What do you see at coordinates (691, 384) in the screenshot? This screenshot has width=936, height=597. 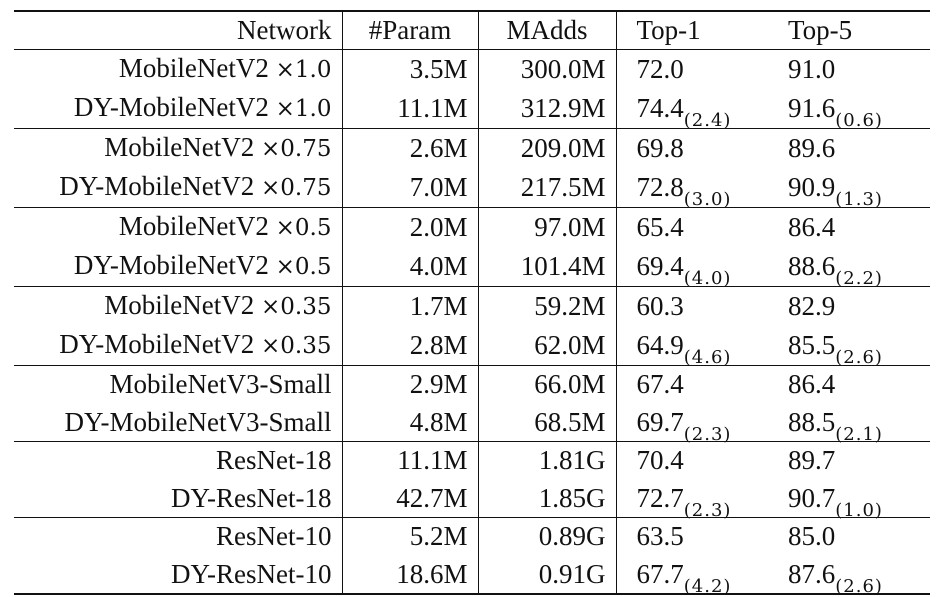 I see `top1-cell: 67.4` at bounding box center [691, 384].